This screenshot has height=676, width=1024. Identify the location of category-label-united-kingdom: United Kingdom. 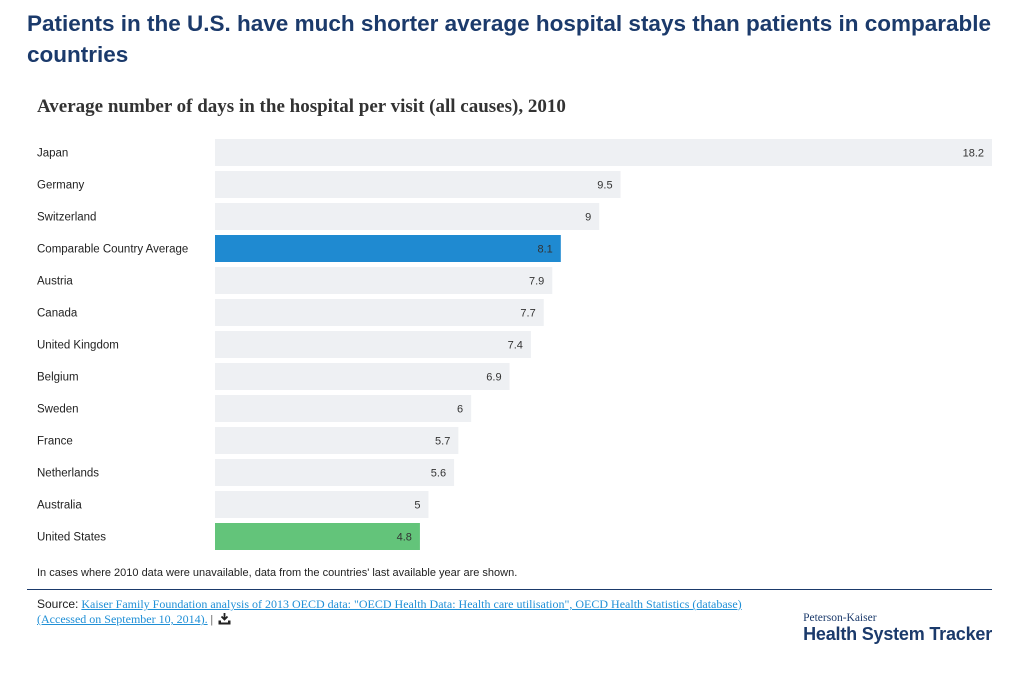
(78, 346).